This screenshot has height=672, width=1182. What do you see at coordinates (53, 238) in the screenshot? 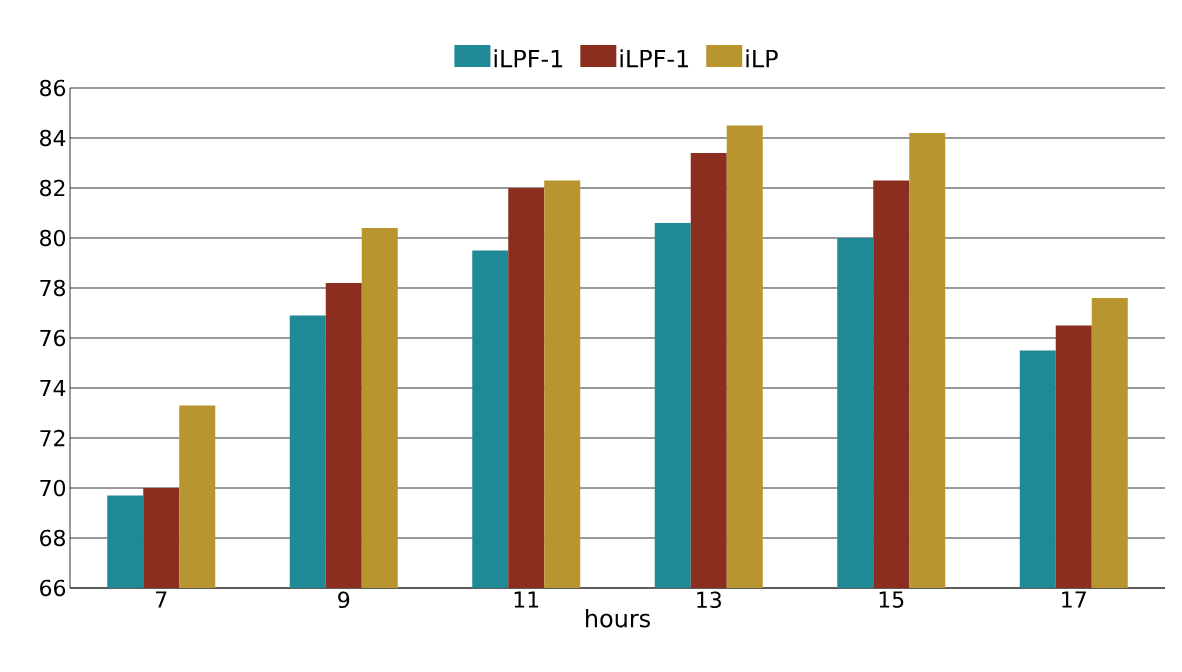
I see `y-tick-label: 80` at bounding box center [53, 238].